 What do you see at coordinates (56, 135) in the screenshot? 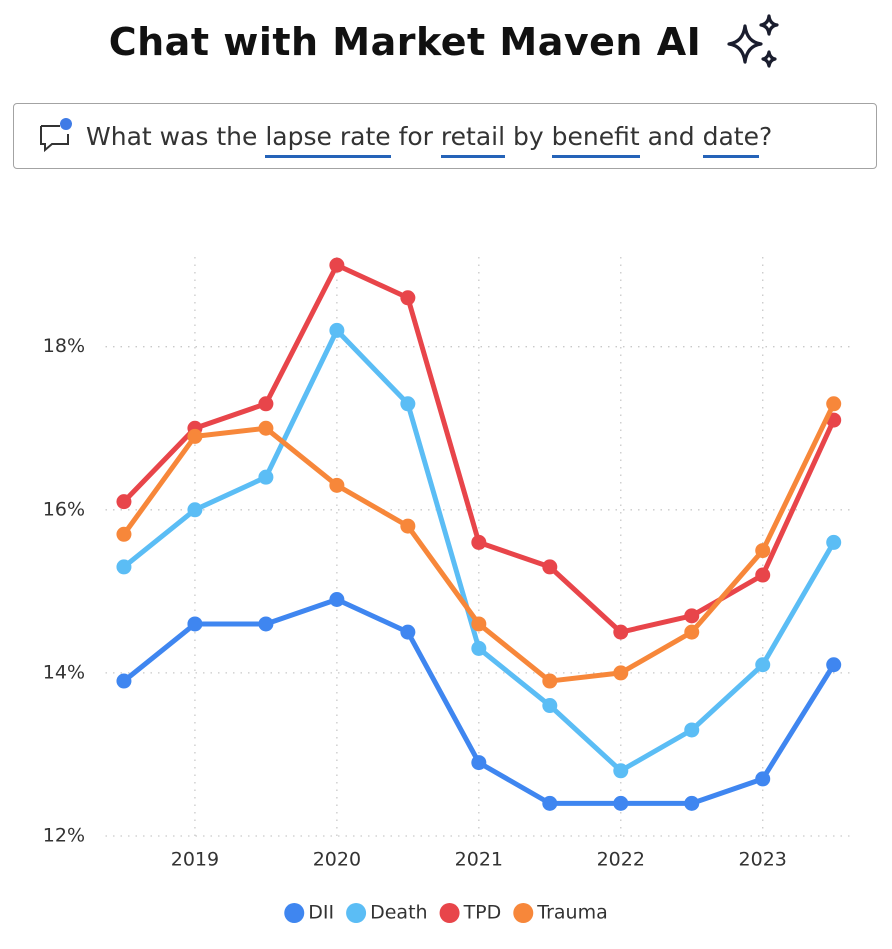
I see `chat-icon` at bounding box center [56, 135].